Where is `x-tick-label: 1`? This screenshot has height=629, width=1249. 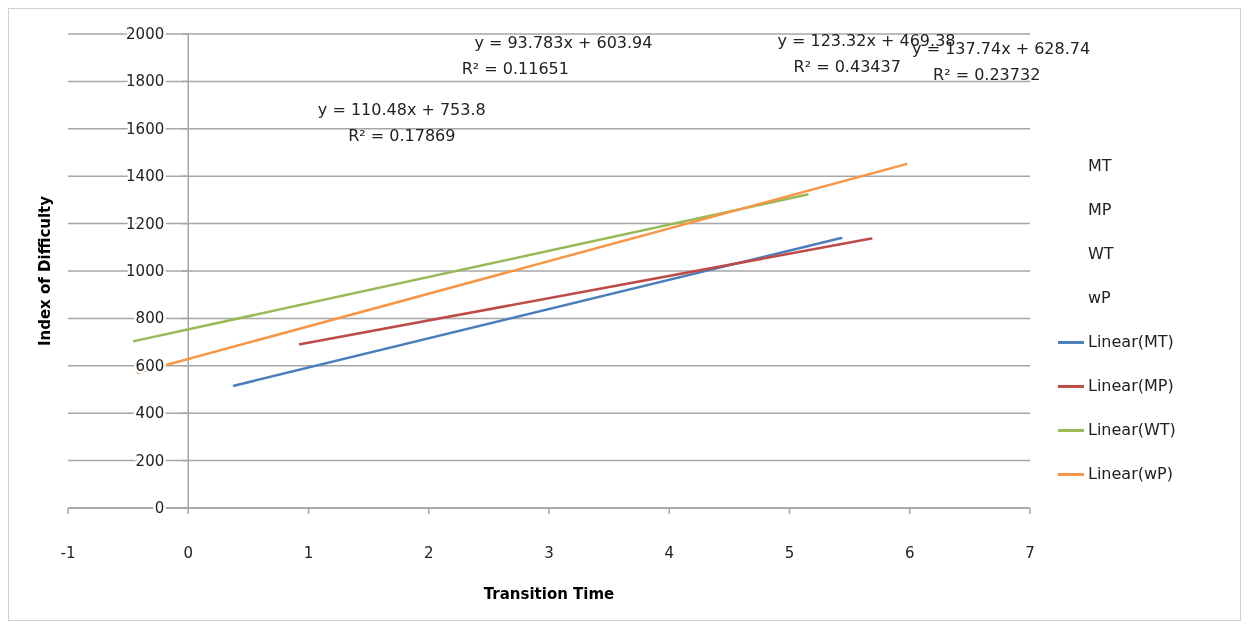
x-tick-label: 1 is located at coordinates (308, 553).